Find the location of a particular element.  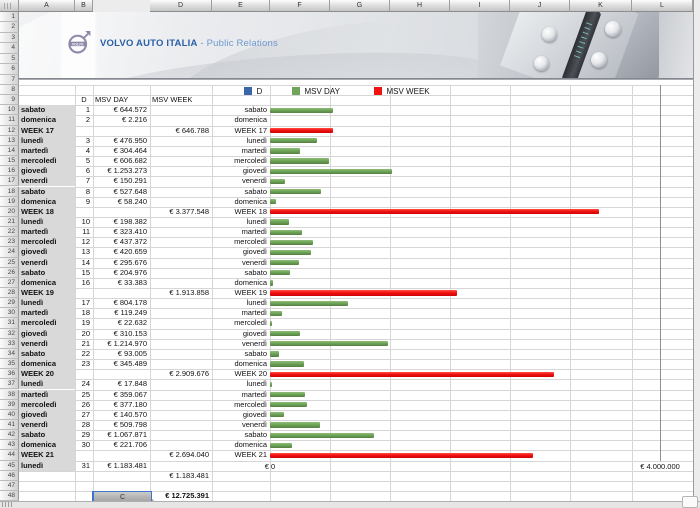

cell-A40: giovedì is located at coordinates (47, 414).